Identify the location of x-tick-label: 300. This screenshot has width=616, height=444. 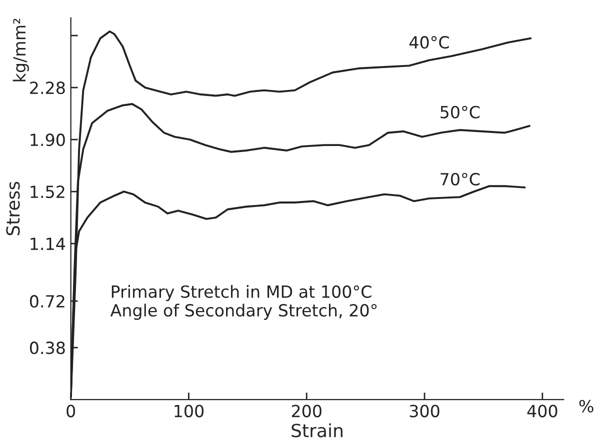
(425, 411).